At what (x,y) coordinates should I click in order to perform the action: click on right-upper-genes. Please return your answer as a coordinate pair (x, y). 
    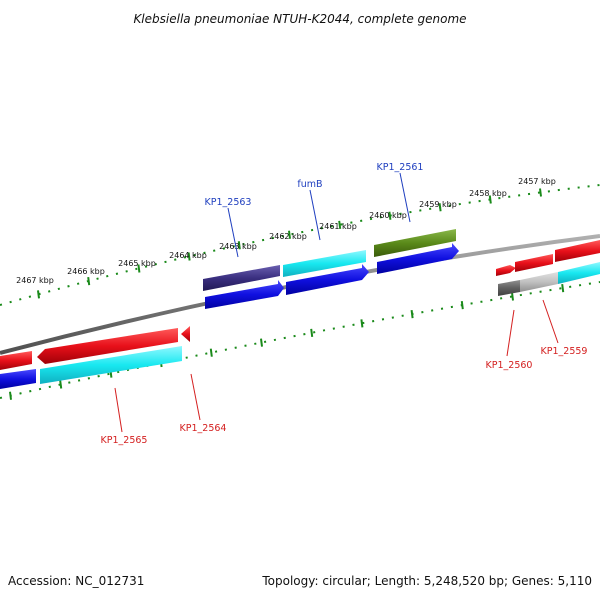
    Looking at the image, I should click on (548, 268).